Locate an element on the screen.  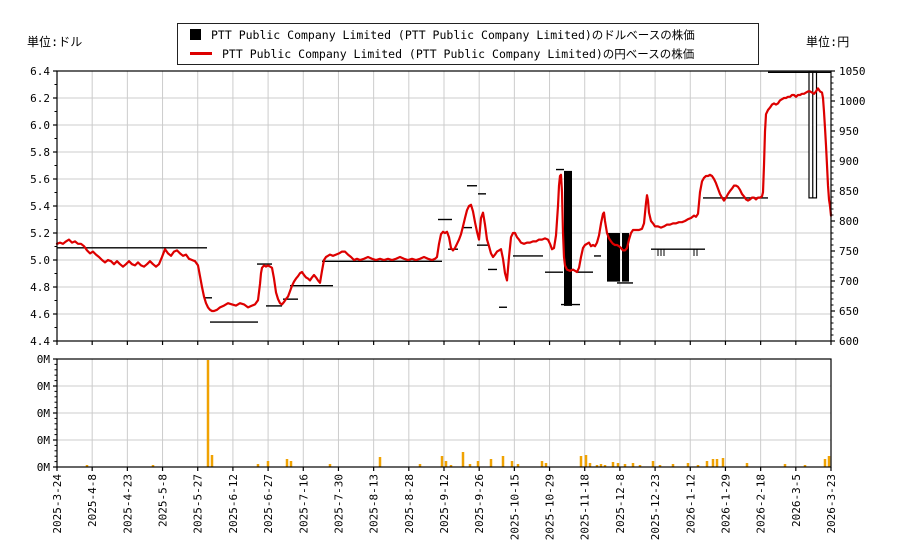
svg-text: 5.4 is located at coordinates (40, 206).